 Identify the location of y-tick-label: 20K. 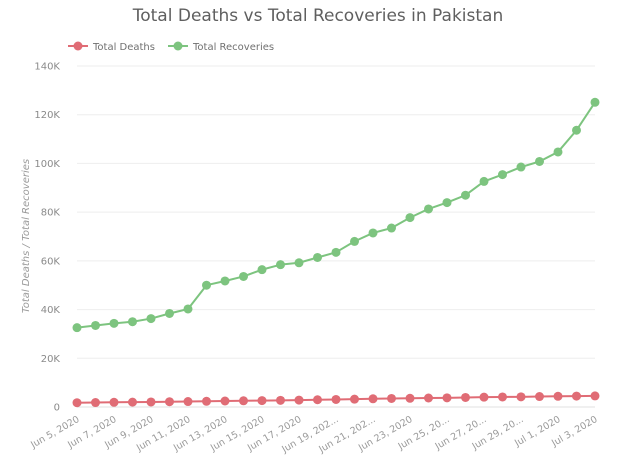
(51, 359).